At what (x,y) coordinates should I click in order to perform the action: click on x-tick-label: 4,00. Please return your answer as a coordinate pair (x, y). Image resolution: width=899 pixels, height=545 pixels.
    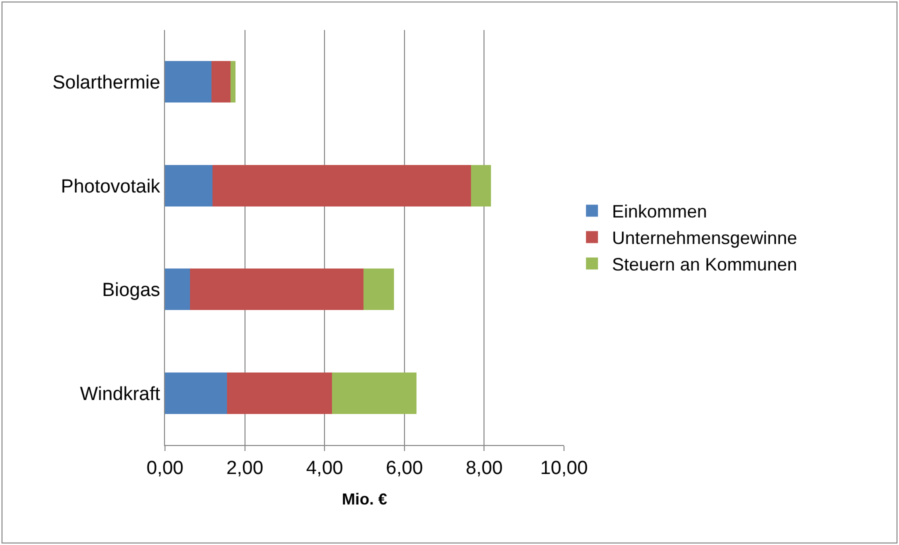
    Looking at the image, I should click on (325, 468).